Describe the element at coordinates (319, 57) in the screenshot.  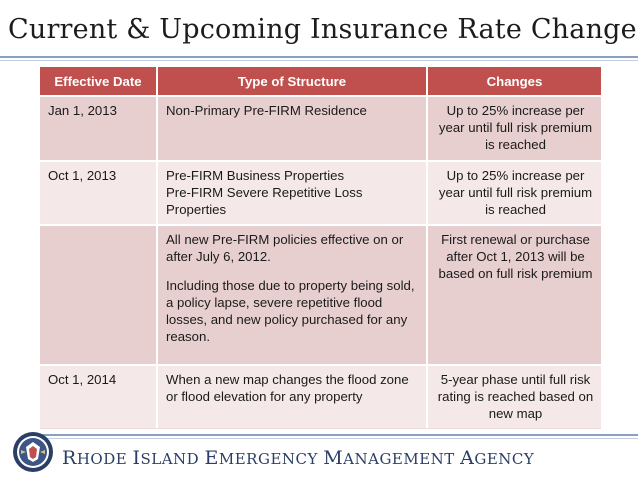
I see `title-divider` at that location.